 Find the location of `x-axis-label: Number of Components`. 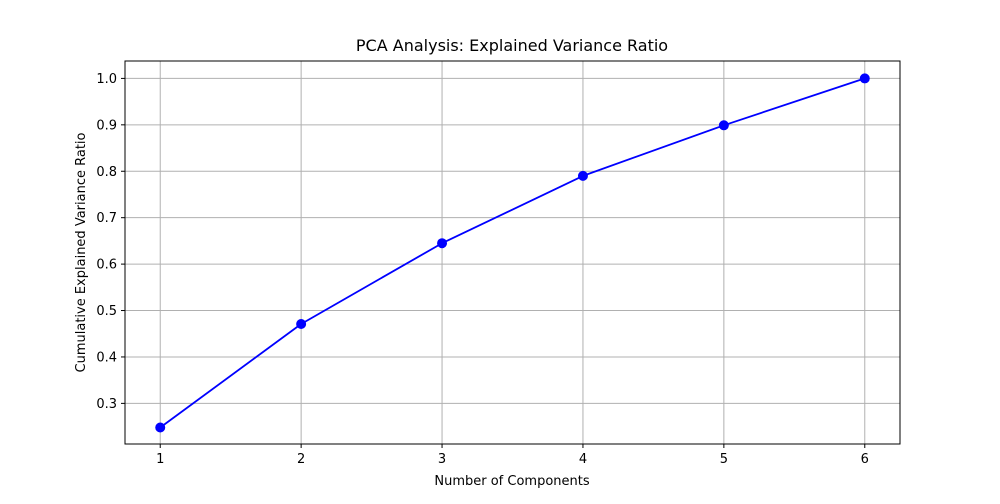

x-axis-label: Number of Components is located at coordinates (511, 481).